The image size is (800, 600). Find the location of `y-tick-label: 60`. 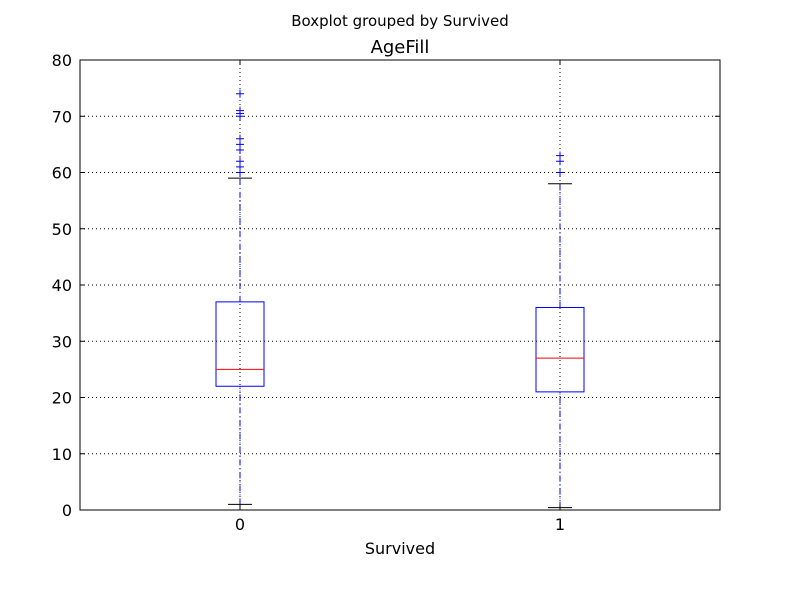

y-tick-label: 60 is located at coordinates (62, 173).